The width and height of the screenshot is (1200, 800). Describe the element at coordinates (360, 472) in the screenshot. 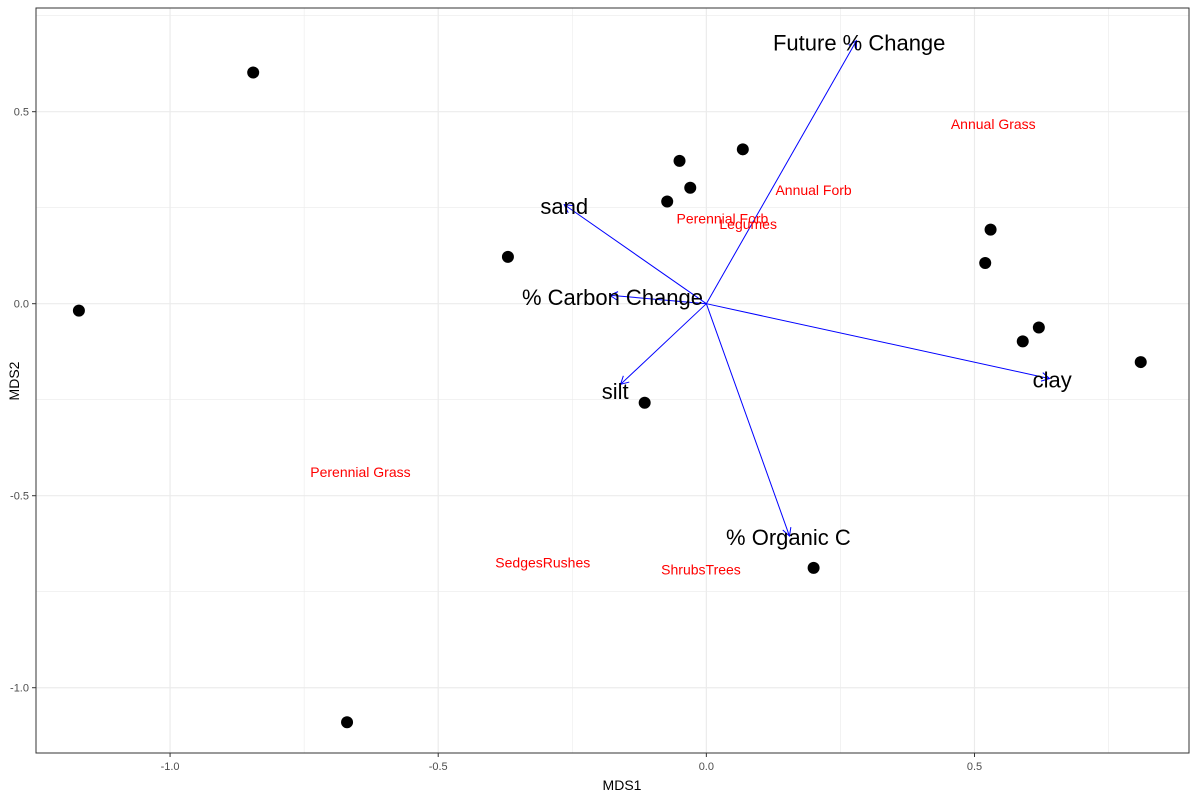

I see `species-label: Perennial Grass` at that location.